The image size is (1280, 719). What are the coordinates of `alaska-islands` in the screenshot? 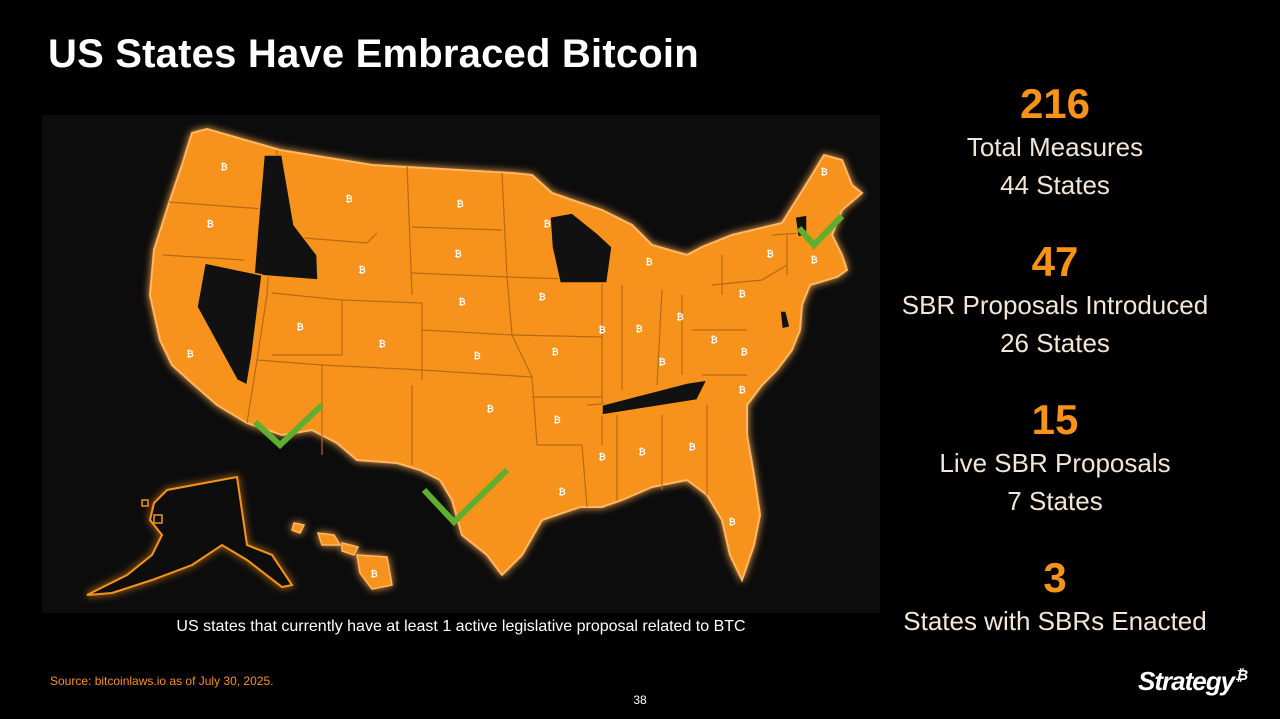 It's located at (152, 511).